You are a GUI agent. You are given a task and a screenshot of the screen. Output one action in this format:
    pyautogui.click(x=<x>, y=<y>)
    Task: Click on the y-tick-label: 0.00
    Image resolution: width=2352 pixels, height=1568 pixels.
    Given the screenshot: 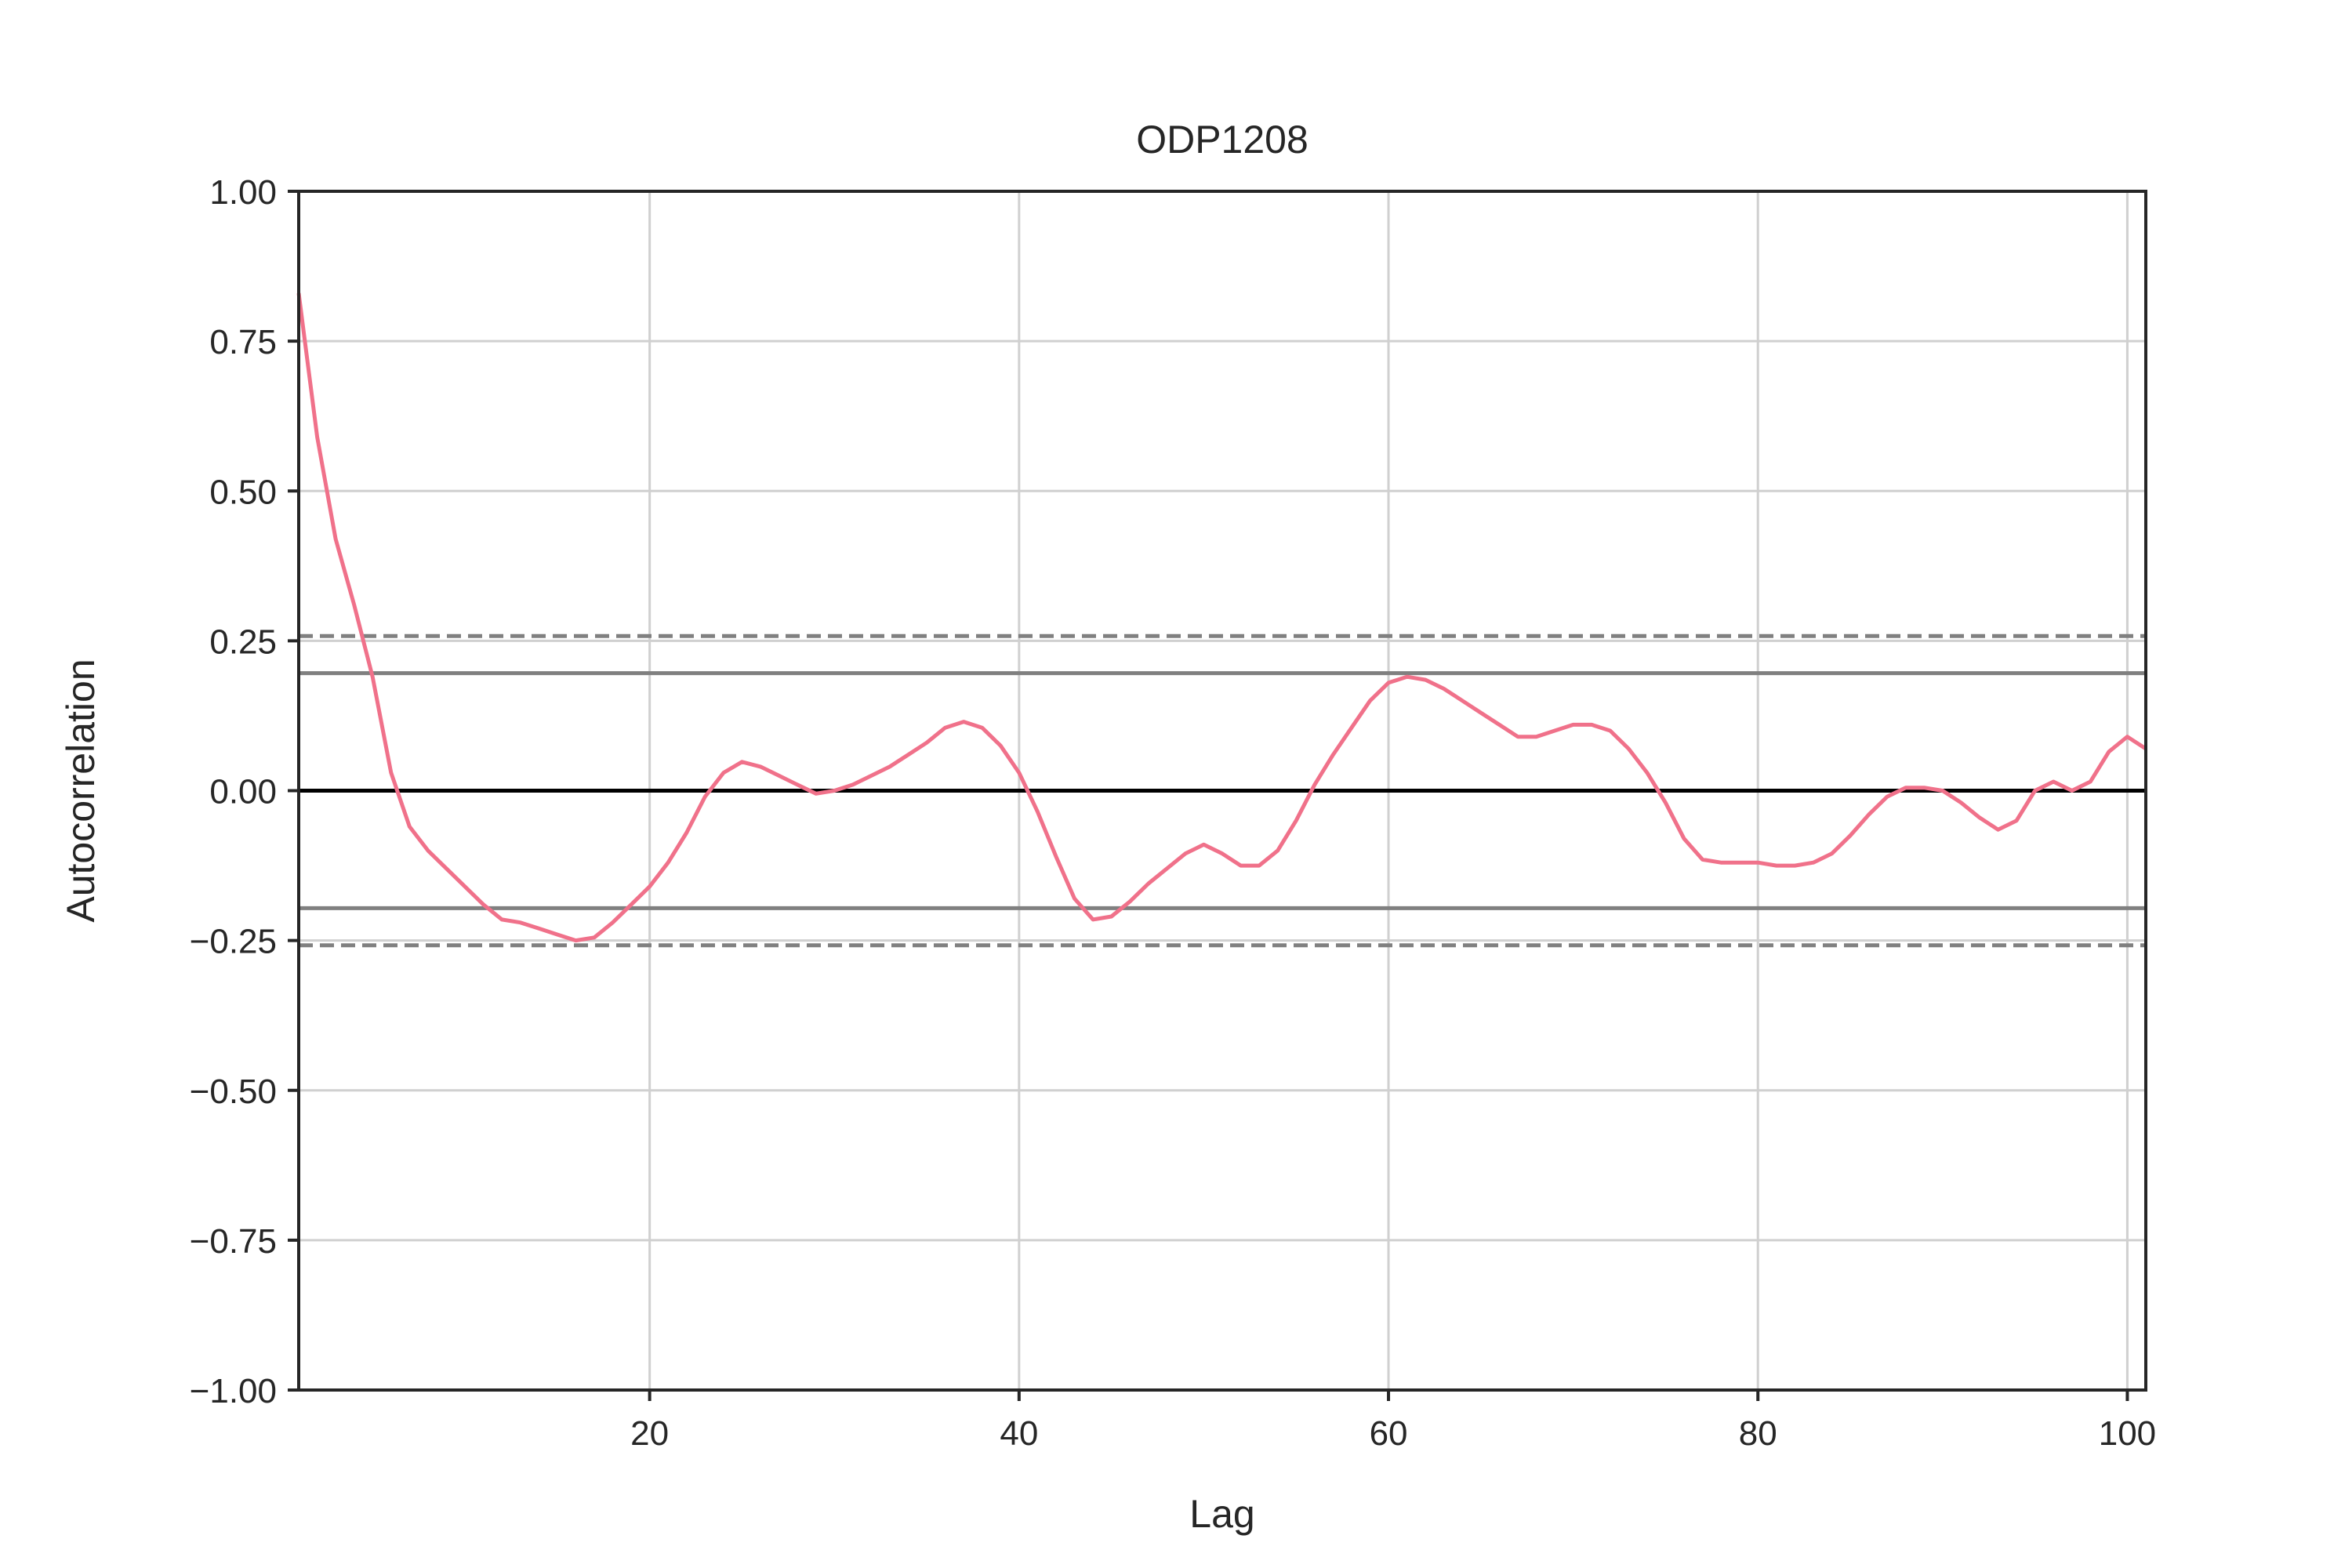 What is the action you would take?
    pyautogui.click(x=243, y=792)
    